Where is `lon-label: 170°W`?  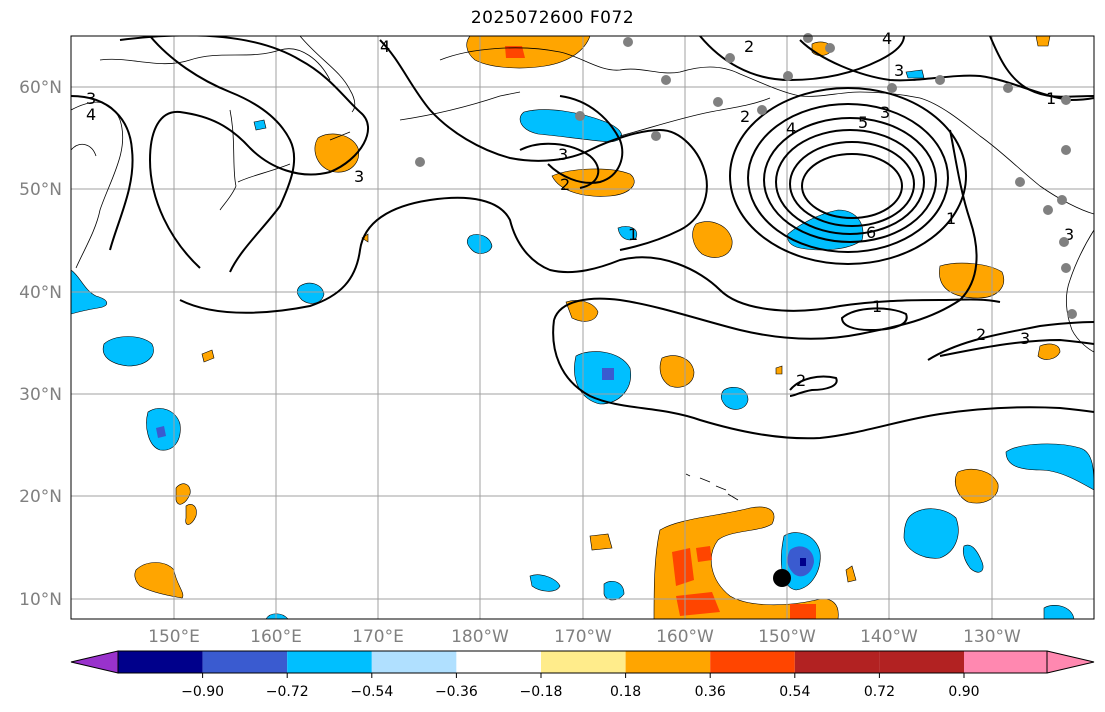
lon-label: 170°W is located at coordinates (583, 637).